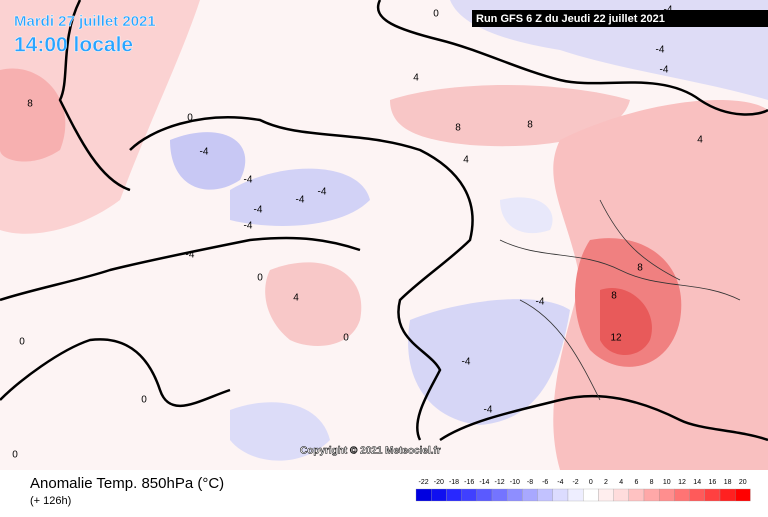 Image resolution: width=768 pixels, height=517 pixels. I want to click on legend-tick-label: 2, so click(606, 482).